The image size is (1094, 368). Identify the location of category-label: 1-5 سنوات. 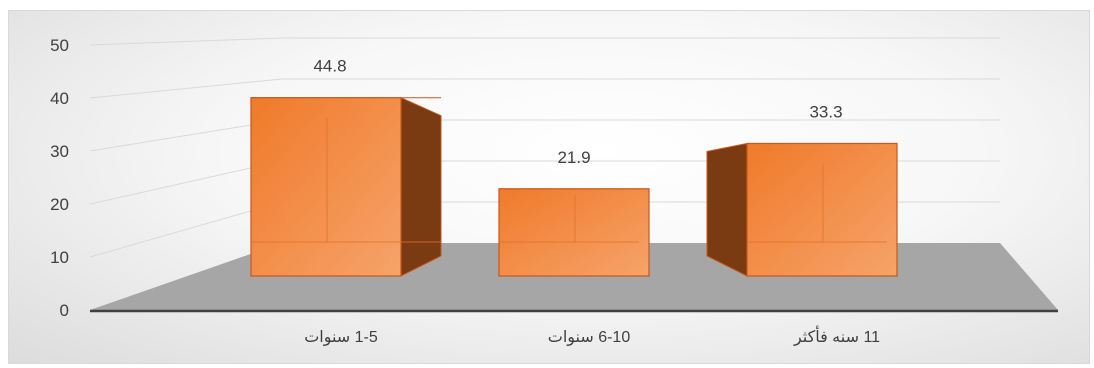
(341, 338).